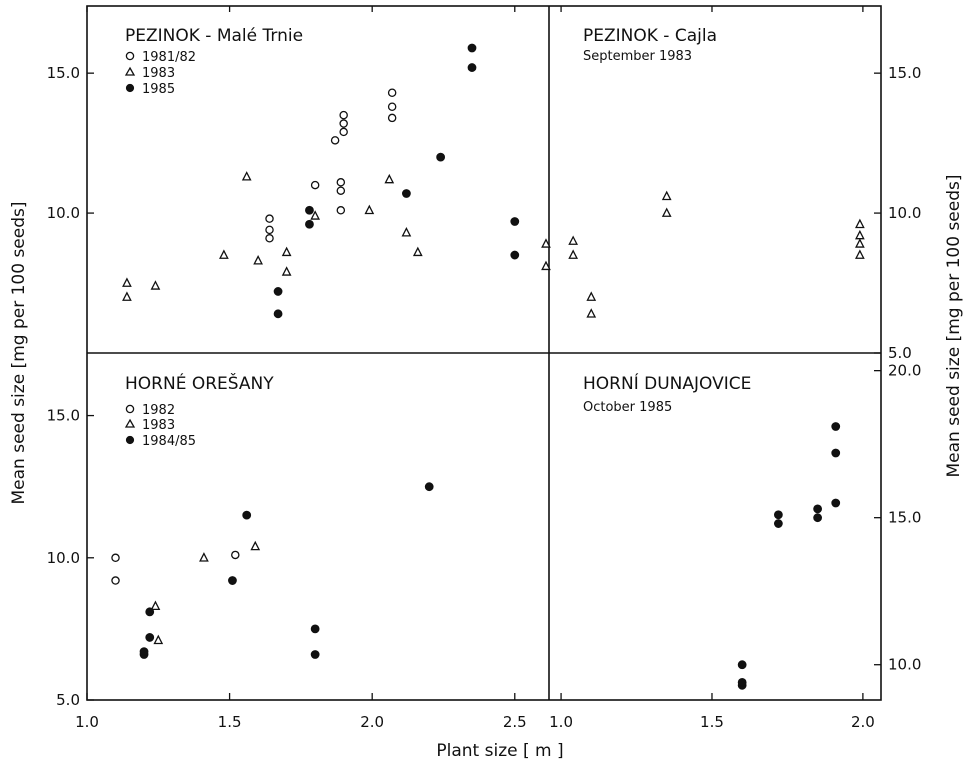  I want to click on x-tick-label-left: 2.0, so click(372, 722).